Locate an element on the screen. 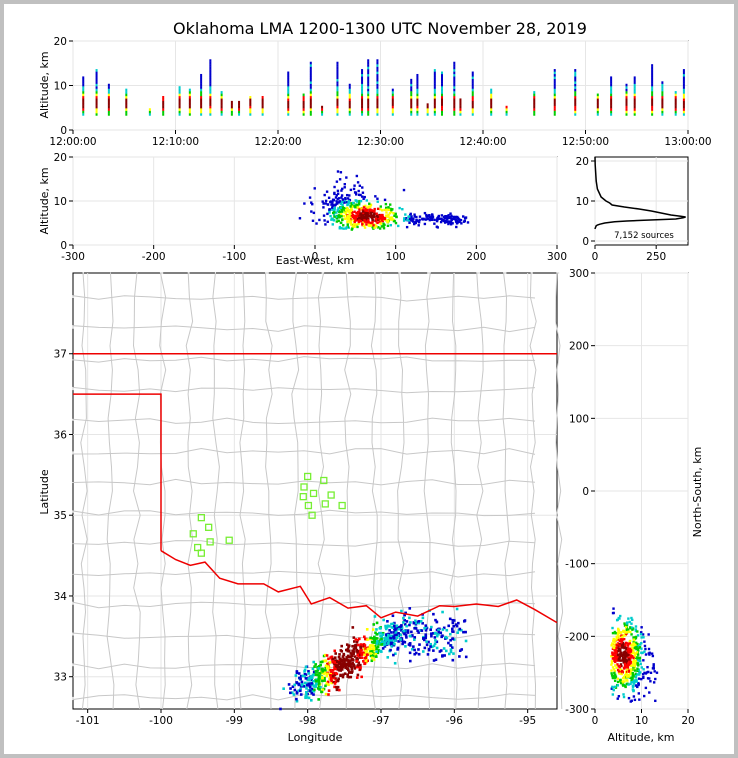  lma-station-marker is located at coordinates (342, 505).